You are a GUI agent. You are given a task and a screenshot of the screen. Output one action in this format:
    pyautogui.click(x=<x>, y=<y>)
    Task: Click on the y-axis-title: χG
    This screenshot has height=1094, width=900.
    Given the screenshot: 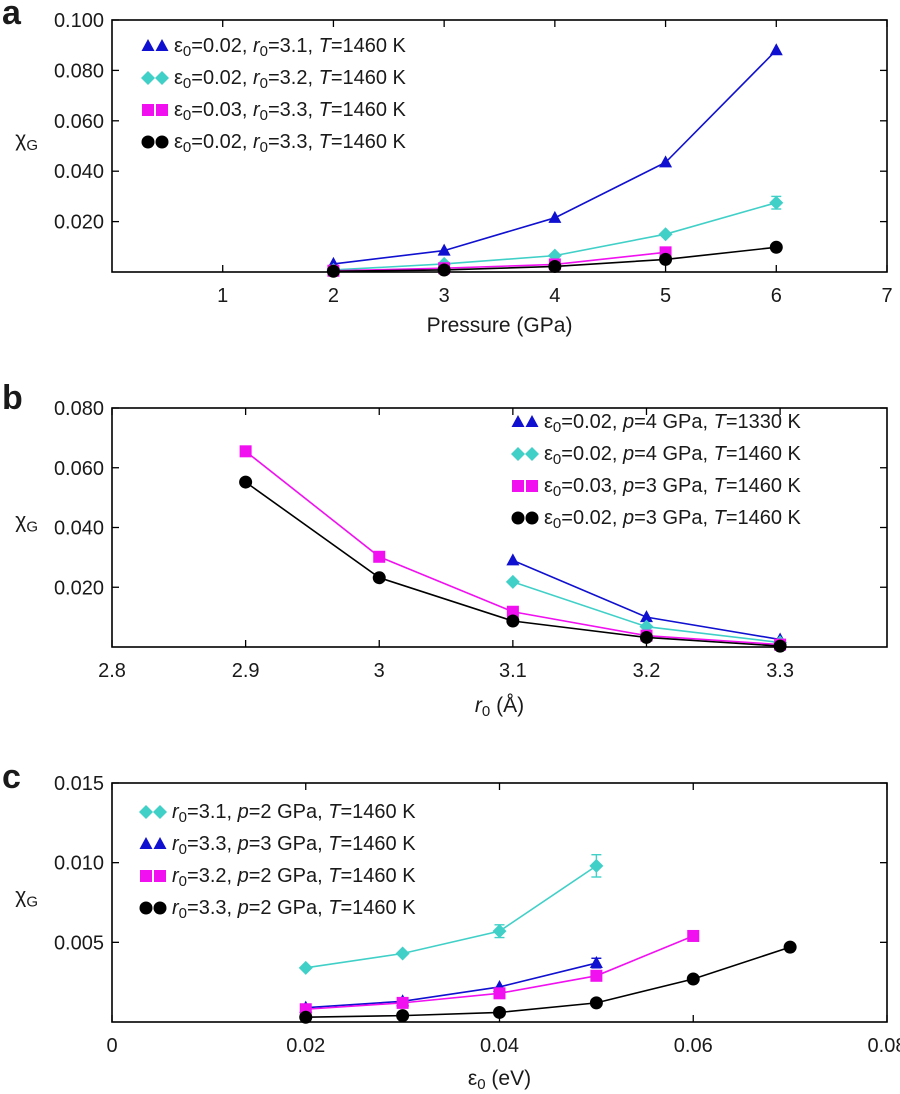 What is the action you would take?
    pyautogui.click(x=26, y=523)
    